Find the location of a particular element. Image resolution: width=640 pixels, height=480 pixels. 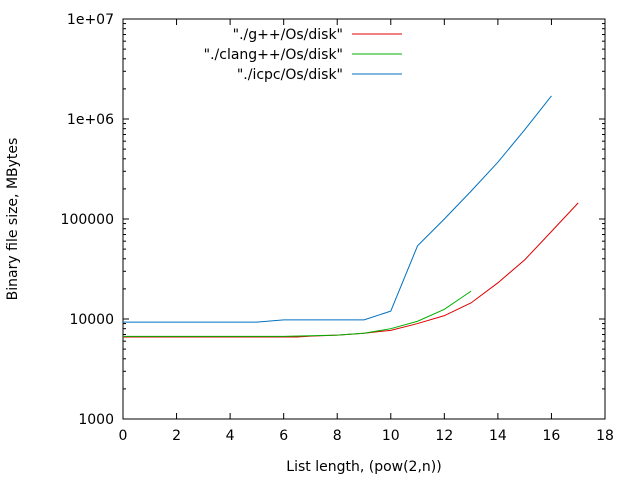

x-tick-label: 10 is located at coordinates (391, 436).